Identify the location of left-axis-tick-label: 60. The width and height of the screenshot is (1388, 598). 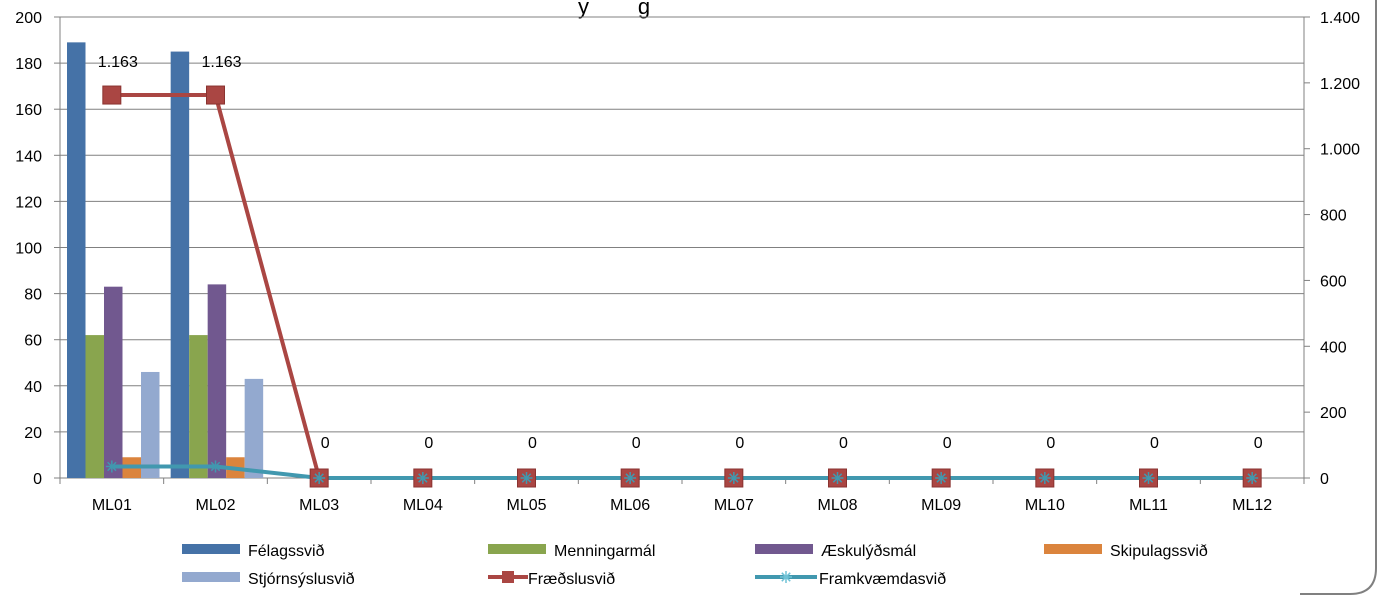
(33, 341).